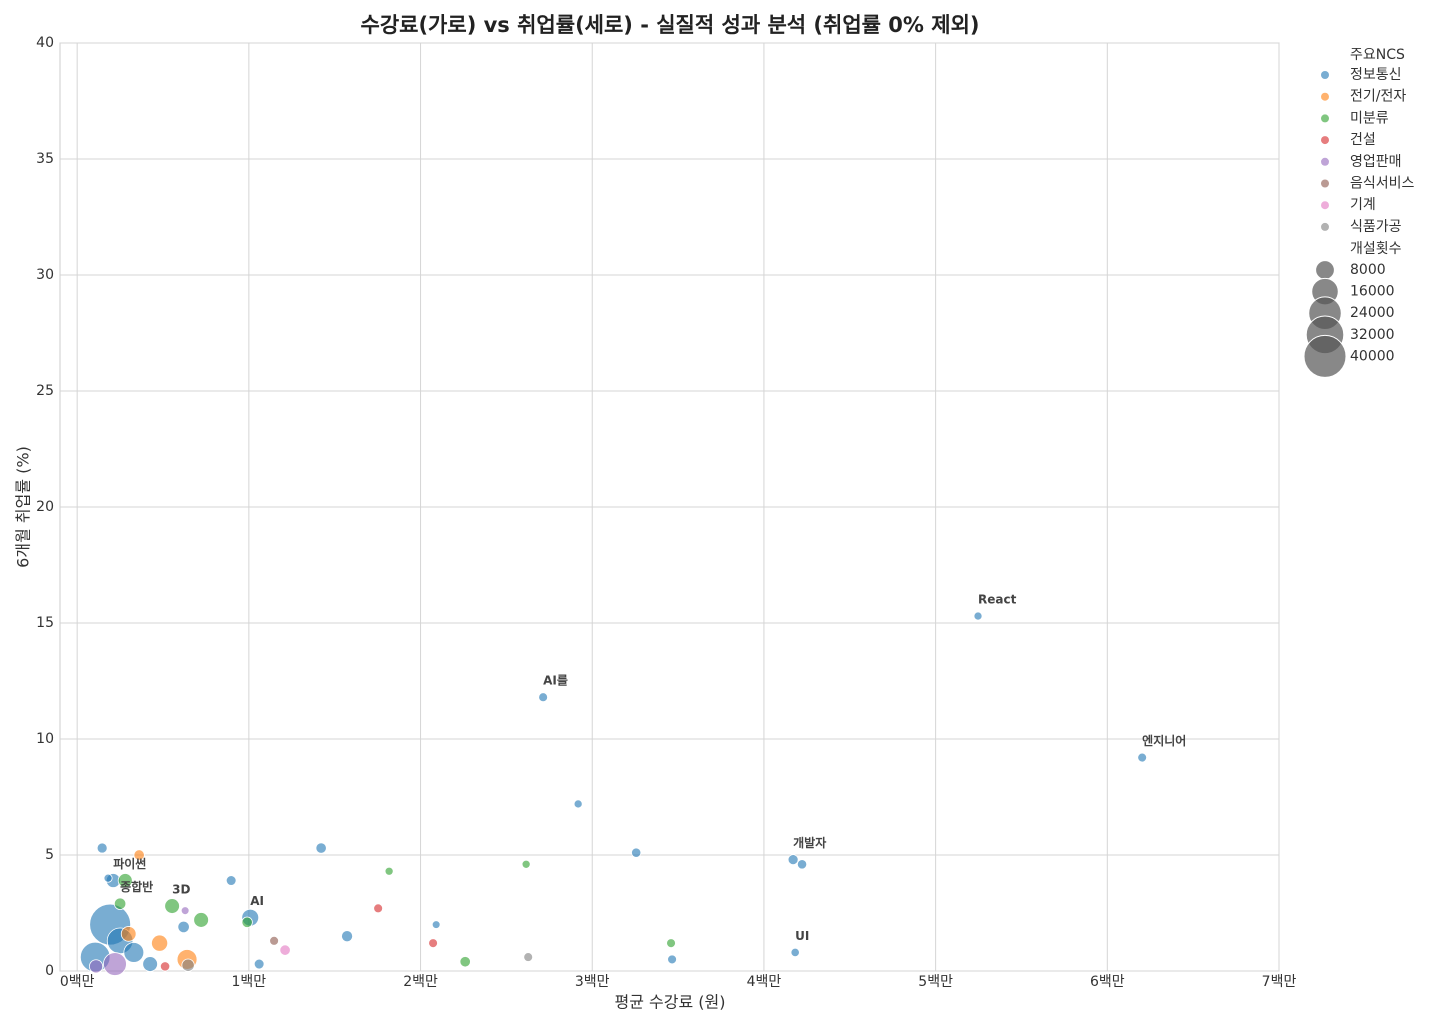 Image resolution: width=1440 pixels, height=1033 pixels. What do you see at coordinates (1363, 205) in the screenshot?
I see `legend-label: 기계` at bounding box center [1363, 205].